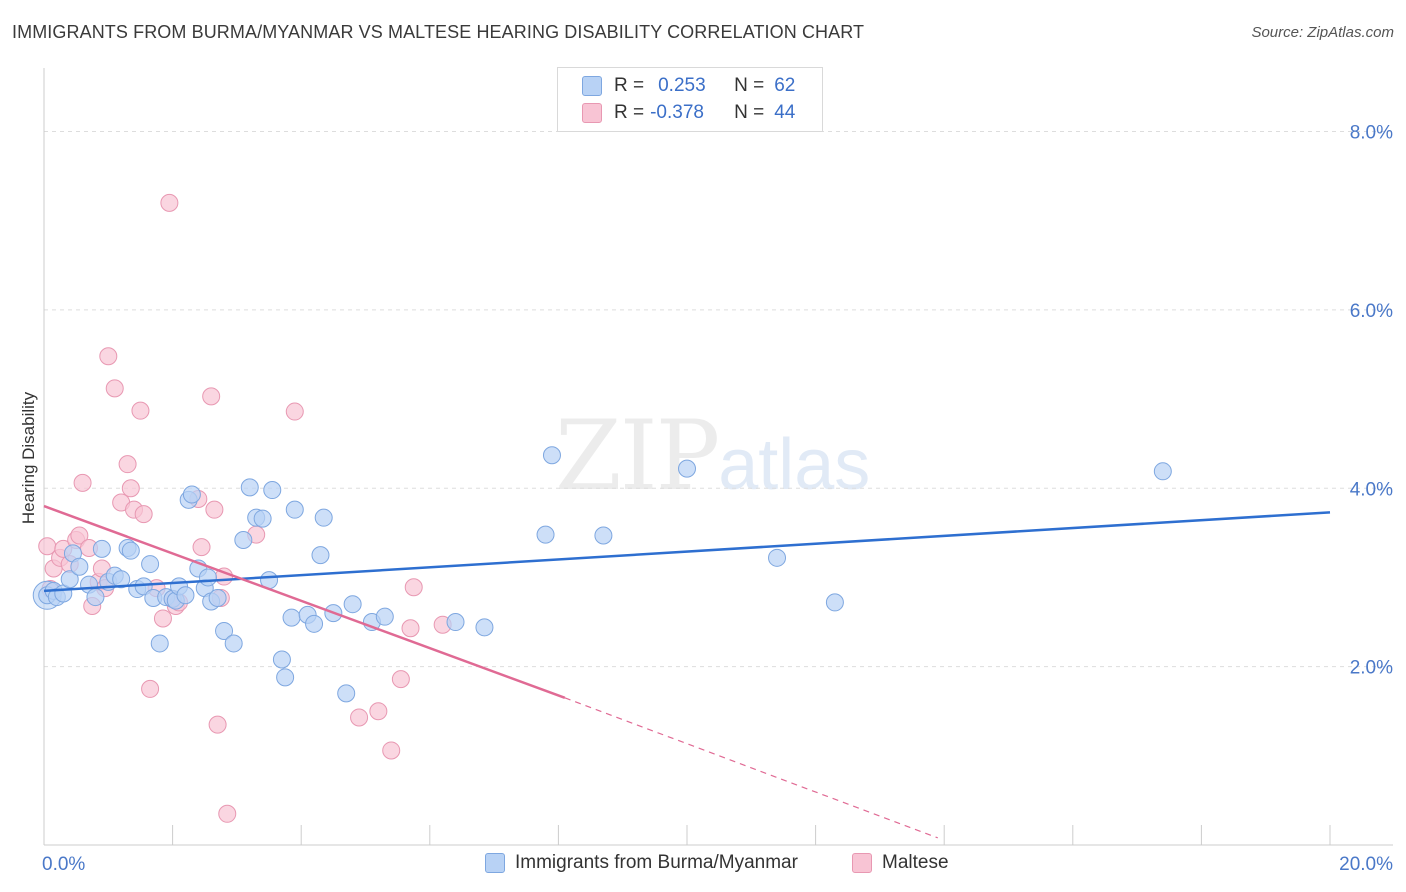 This screenshot has height=892, width=1406. I want to click on series-legend: Immigrants from Burma/Myanmar Maltese, so click(703, 865).